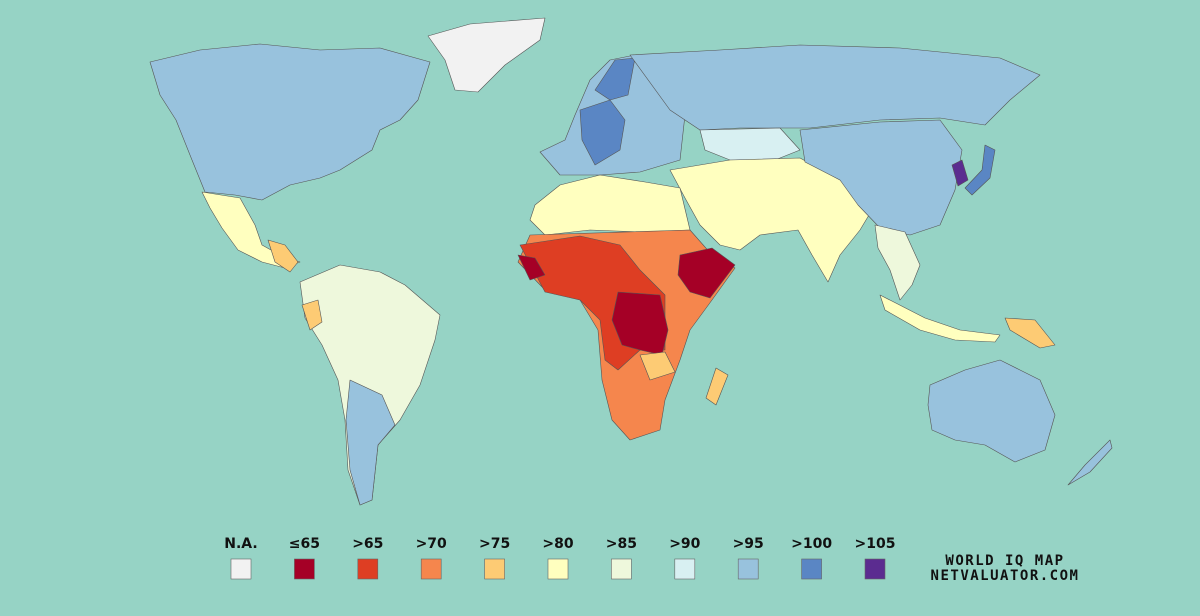  What do you see at coordinates (283, 256) in the screenshot?
I see `central-america` at bounding box center [283, 256].